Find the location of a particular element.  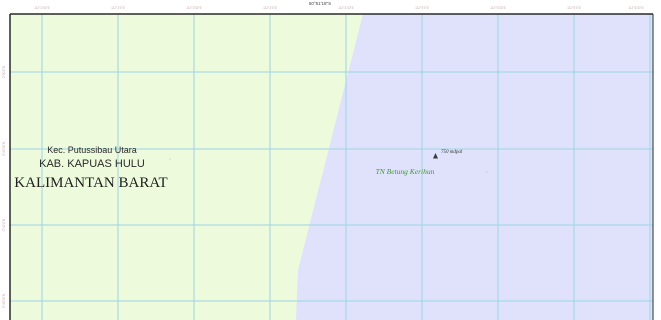

top-tick-label: 112°5'30"E is located at coordinates (498, 8).